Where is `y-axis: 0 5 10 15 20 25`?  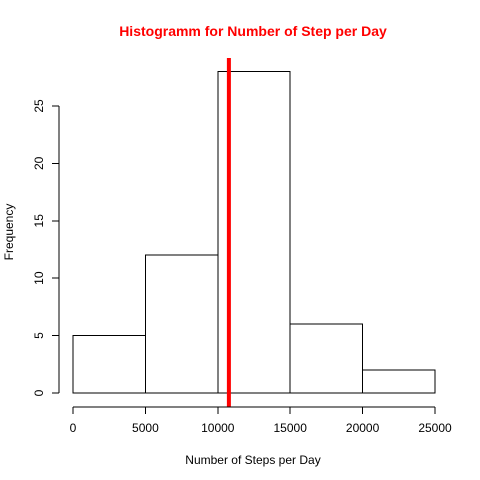
y-axis: 0 5 10 15 20 25 is located at coordinates (46, 247).